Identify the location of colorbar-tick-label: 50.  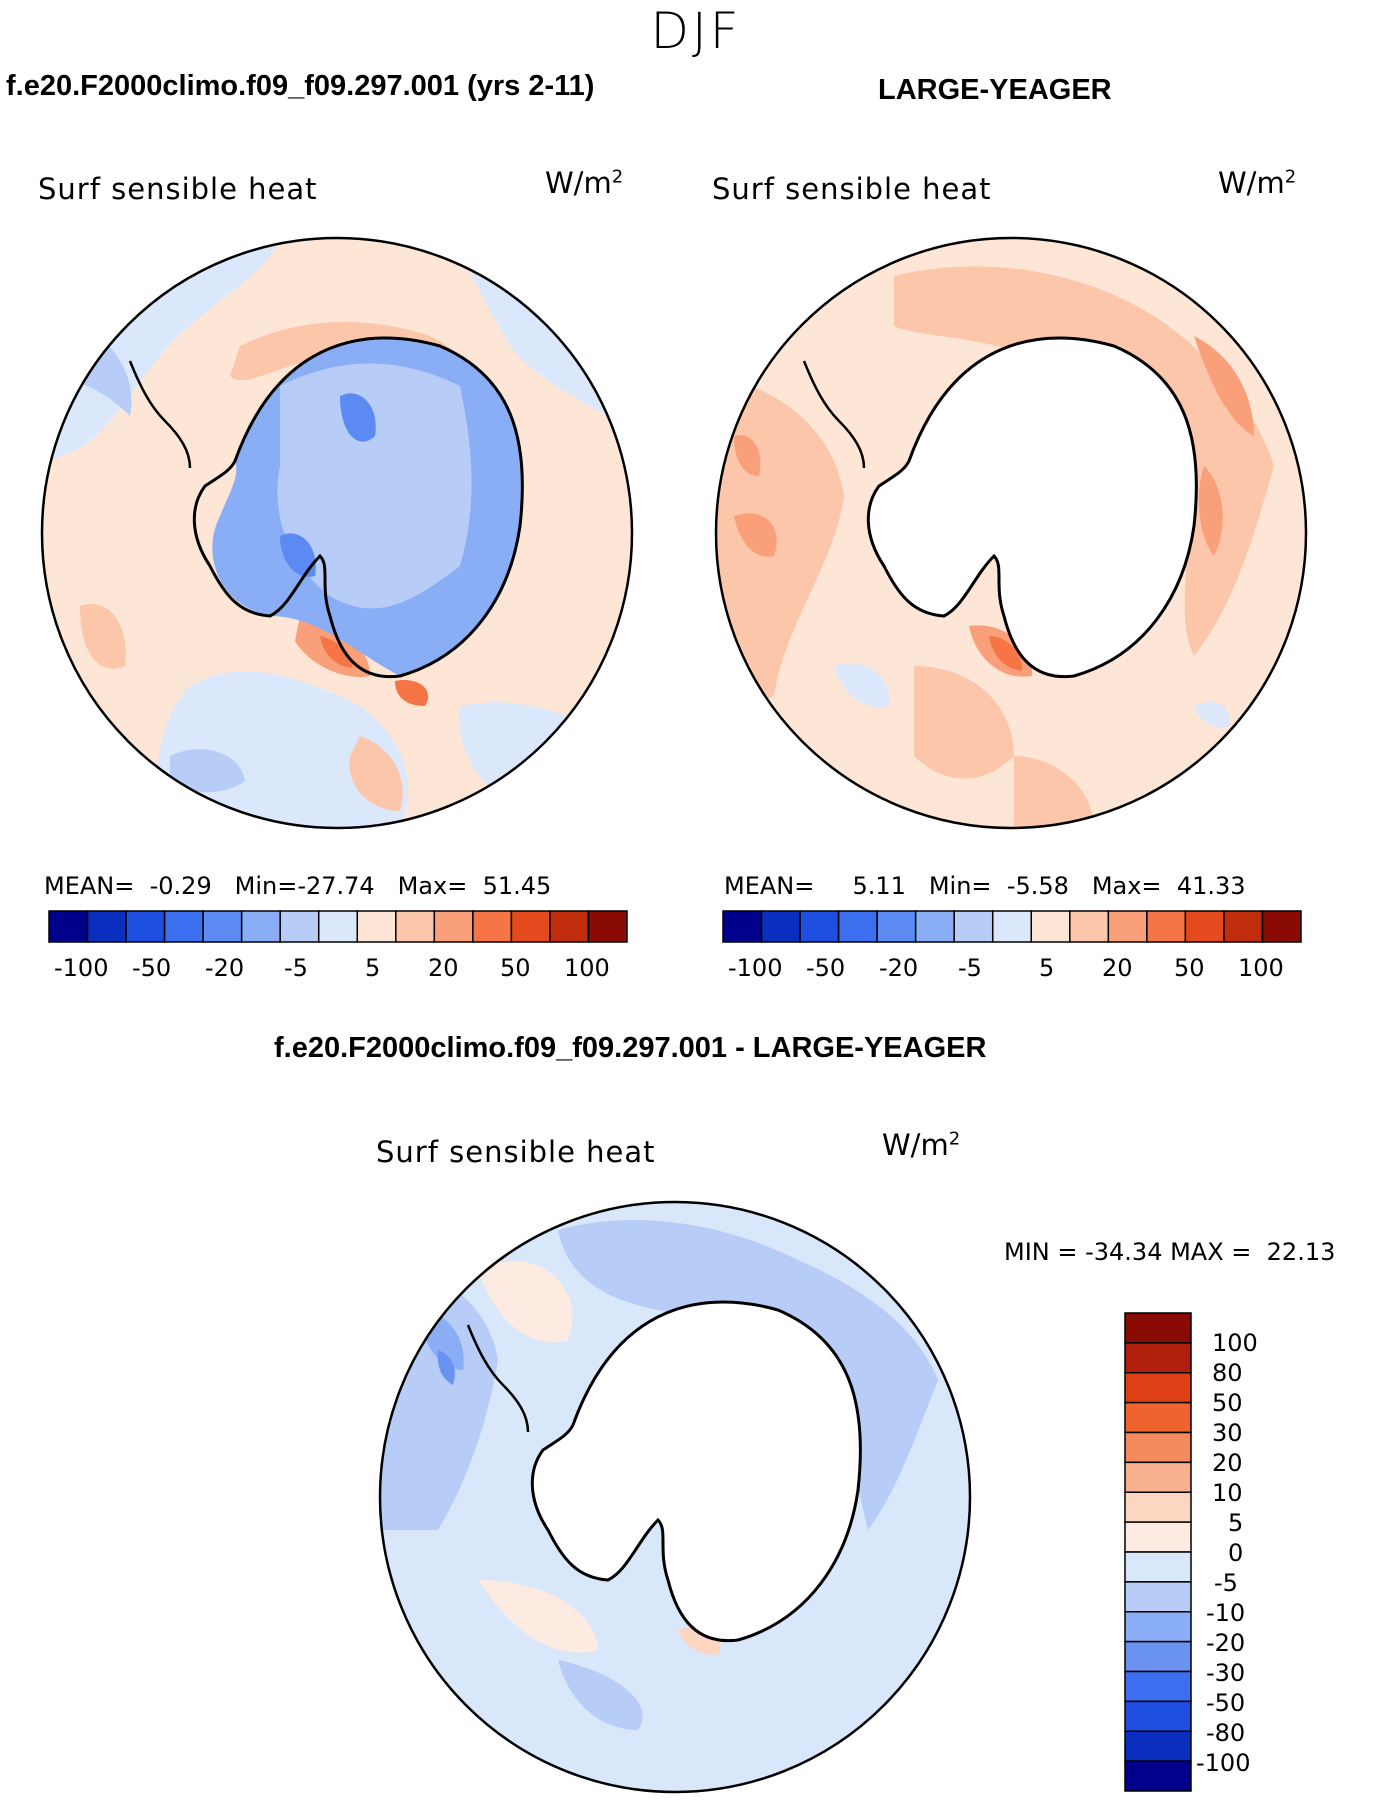
(1189, 968).